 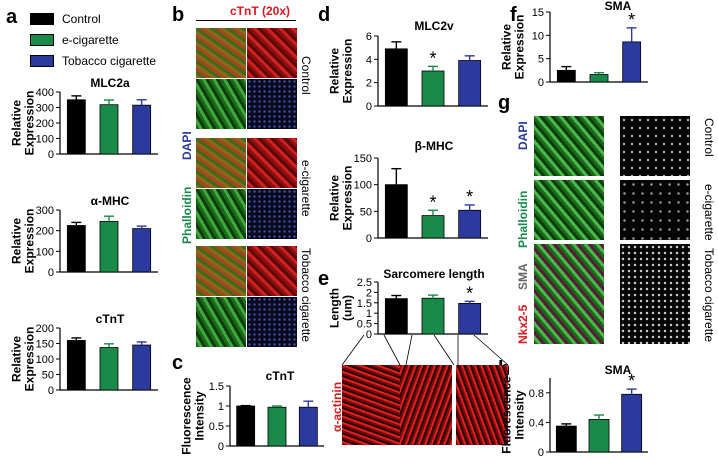 I want to click on micro-g-ecig-merge, so click(x=569, y=210).